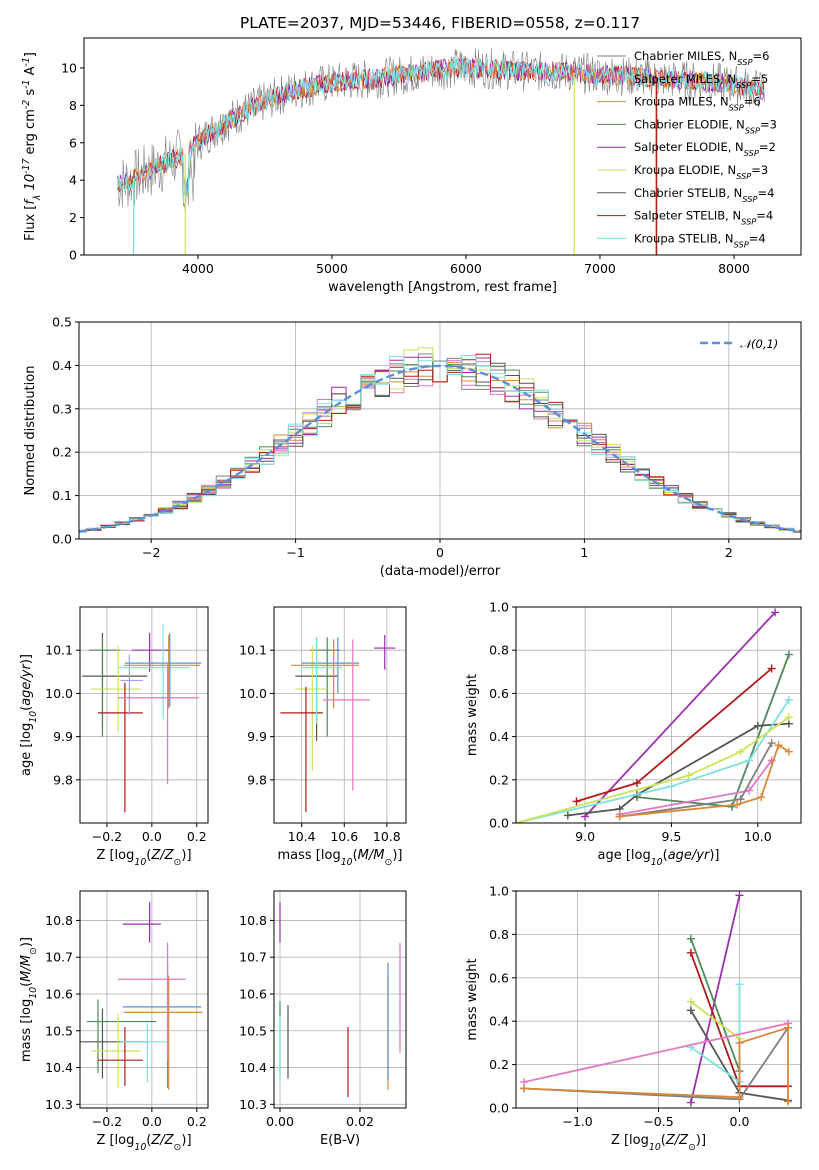 The height and width of the screenshot is (1170, 819). I want to click on y-axis-label: age [log10(age/yr)], so click(29, 715).